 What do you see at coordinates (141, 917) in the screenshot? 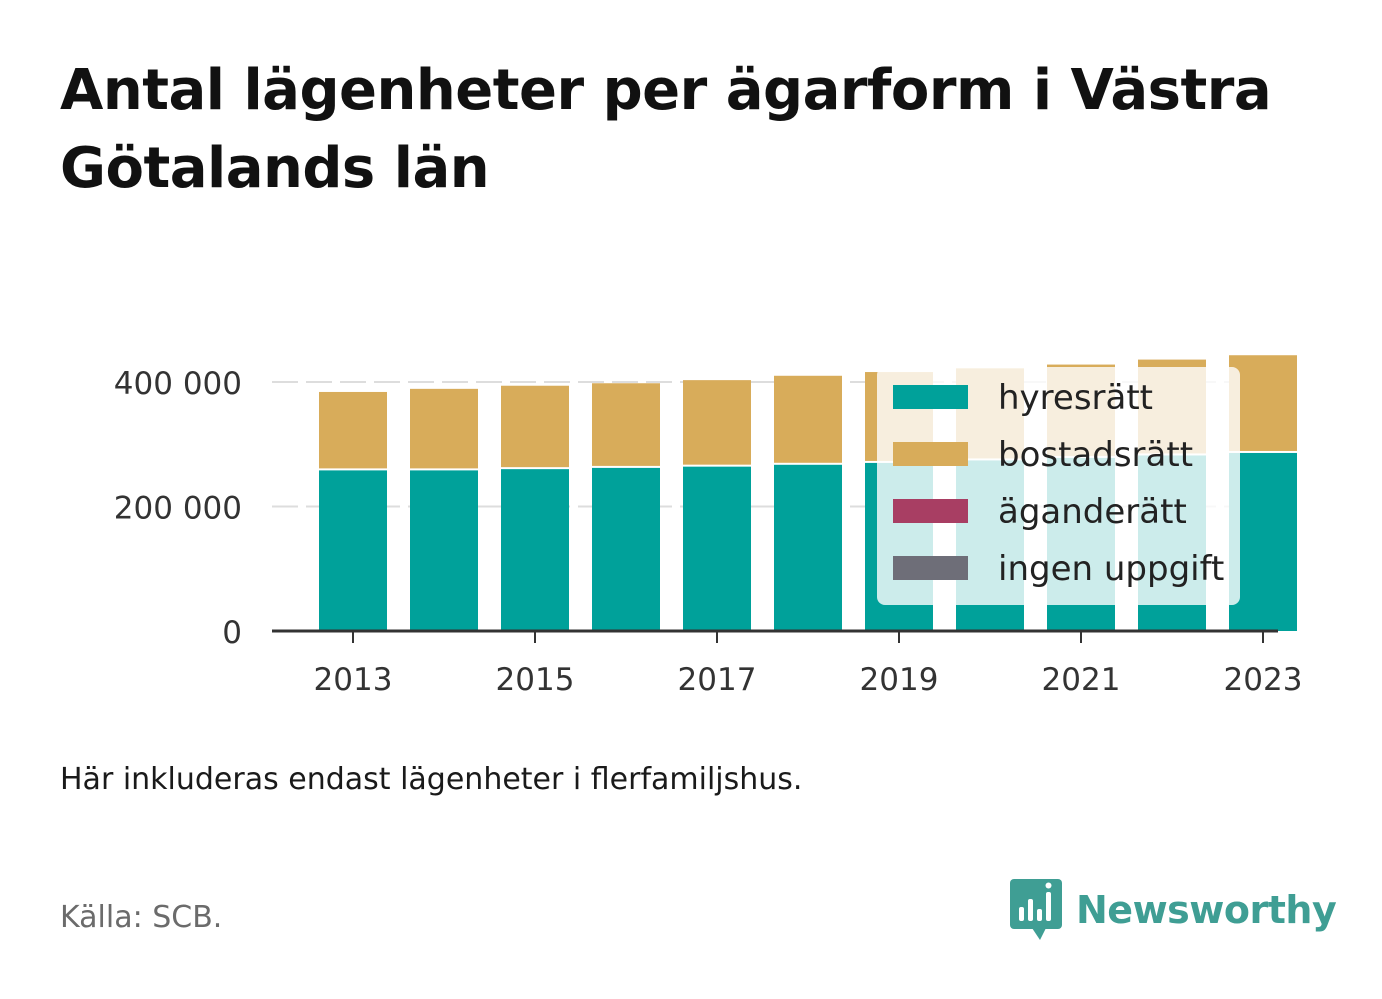
I see `source-label: Källa: SCB.` at bounding box center [141, 917].